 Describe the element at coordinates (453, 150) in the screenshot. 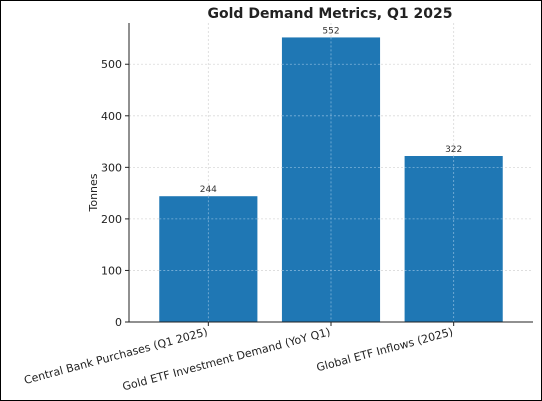

I see `data-label: 322` at that location.